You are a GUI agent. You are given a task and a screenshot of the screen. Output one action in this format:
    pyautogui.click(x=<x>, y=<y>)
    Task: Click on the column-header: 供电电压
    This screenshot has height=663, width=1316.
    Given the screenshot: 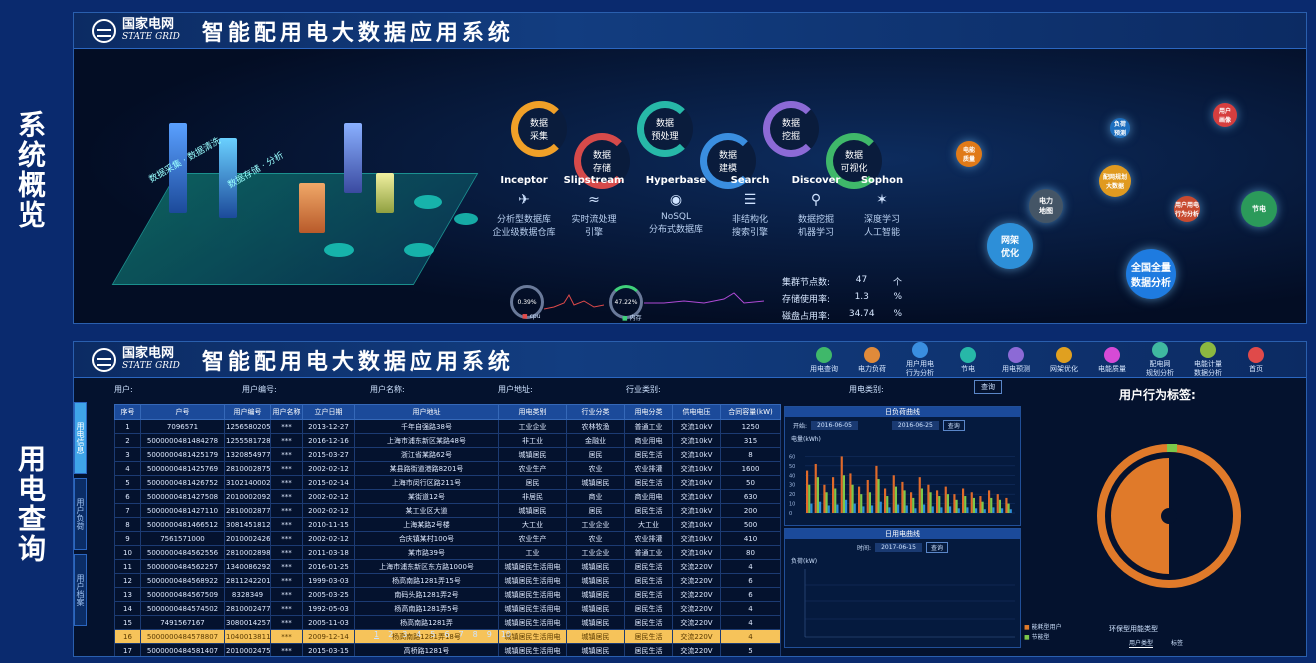 What is the action you would take?
    pyautogui.click(x=696, y=412)
    